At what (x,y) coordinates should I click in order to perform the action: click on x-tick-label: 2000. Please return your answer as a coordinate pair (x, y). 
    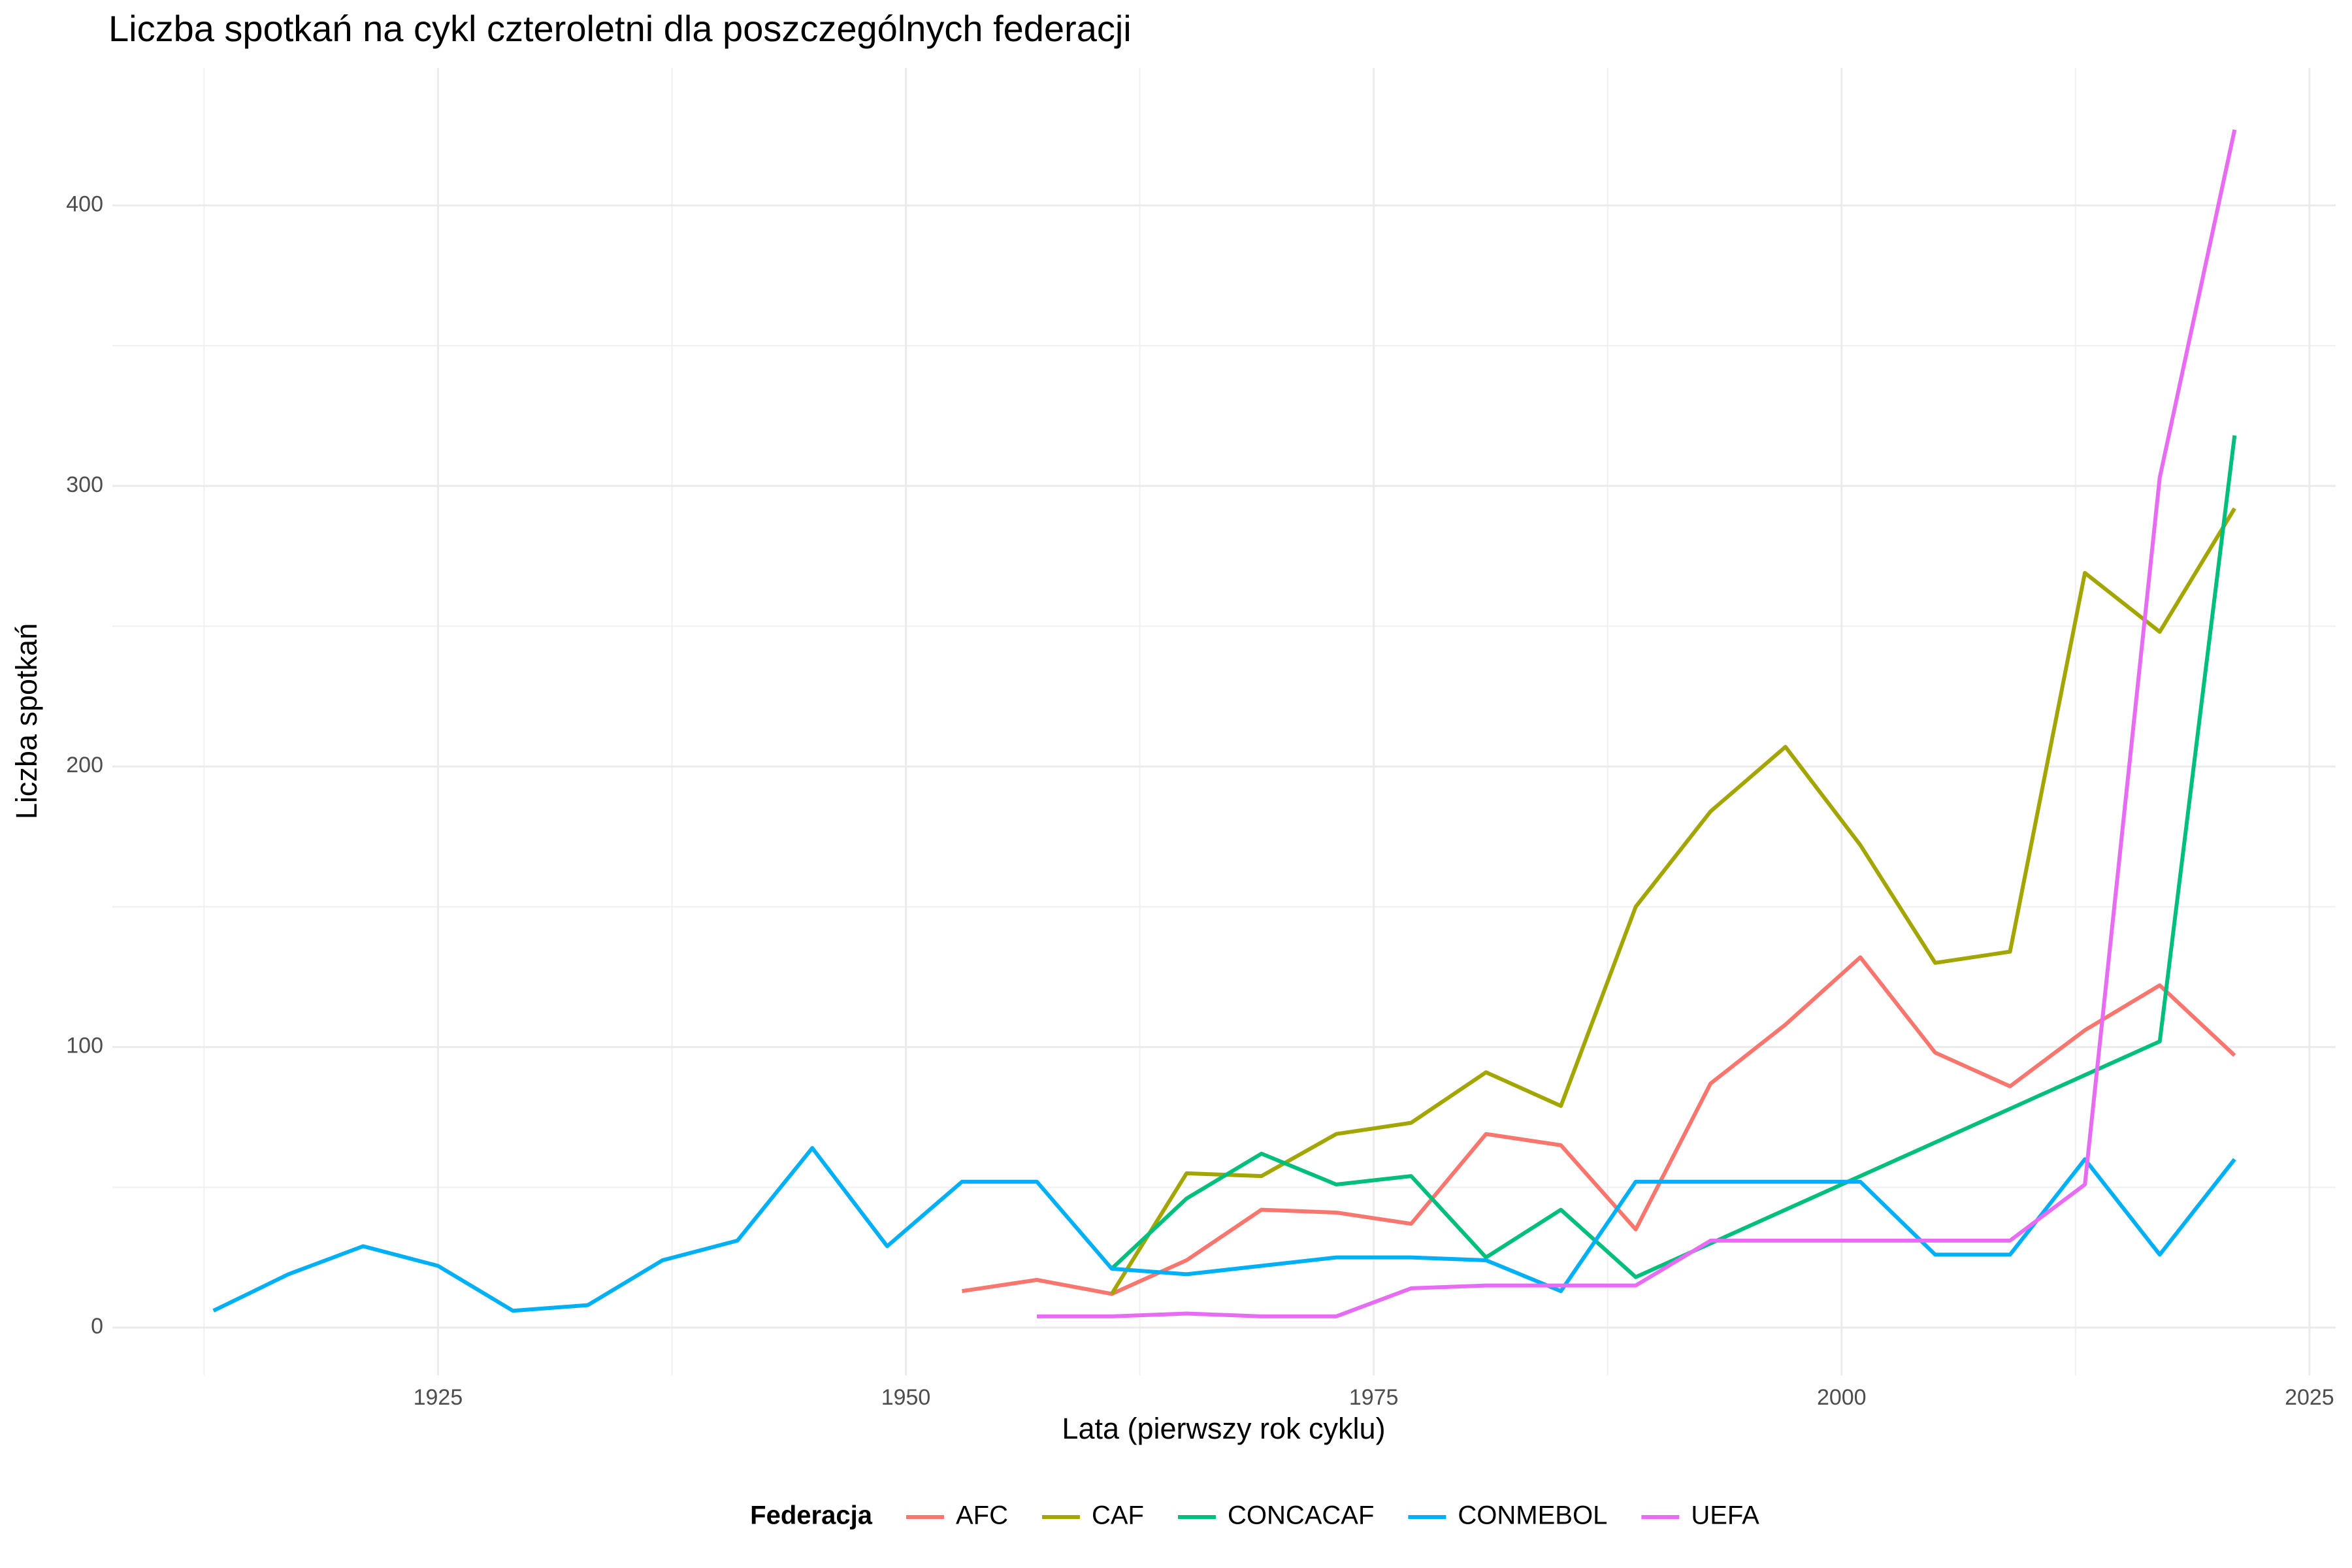
    Looking at the image, I should click on (1842, 1397).